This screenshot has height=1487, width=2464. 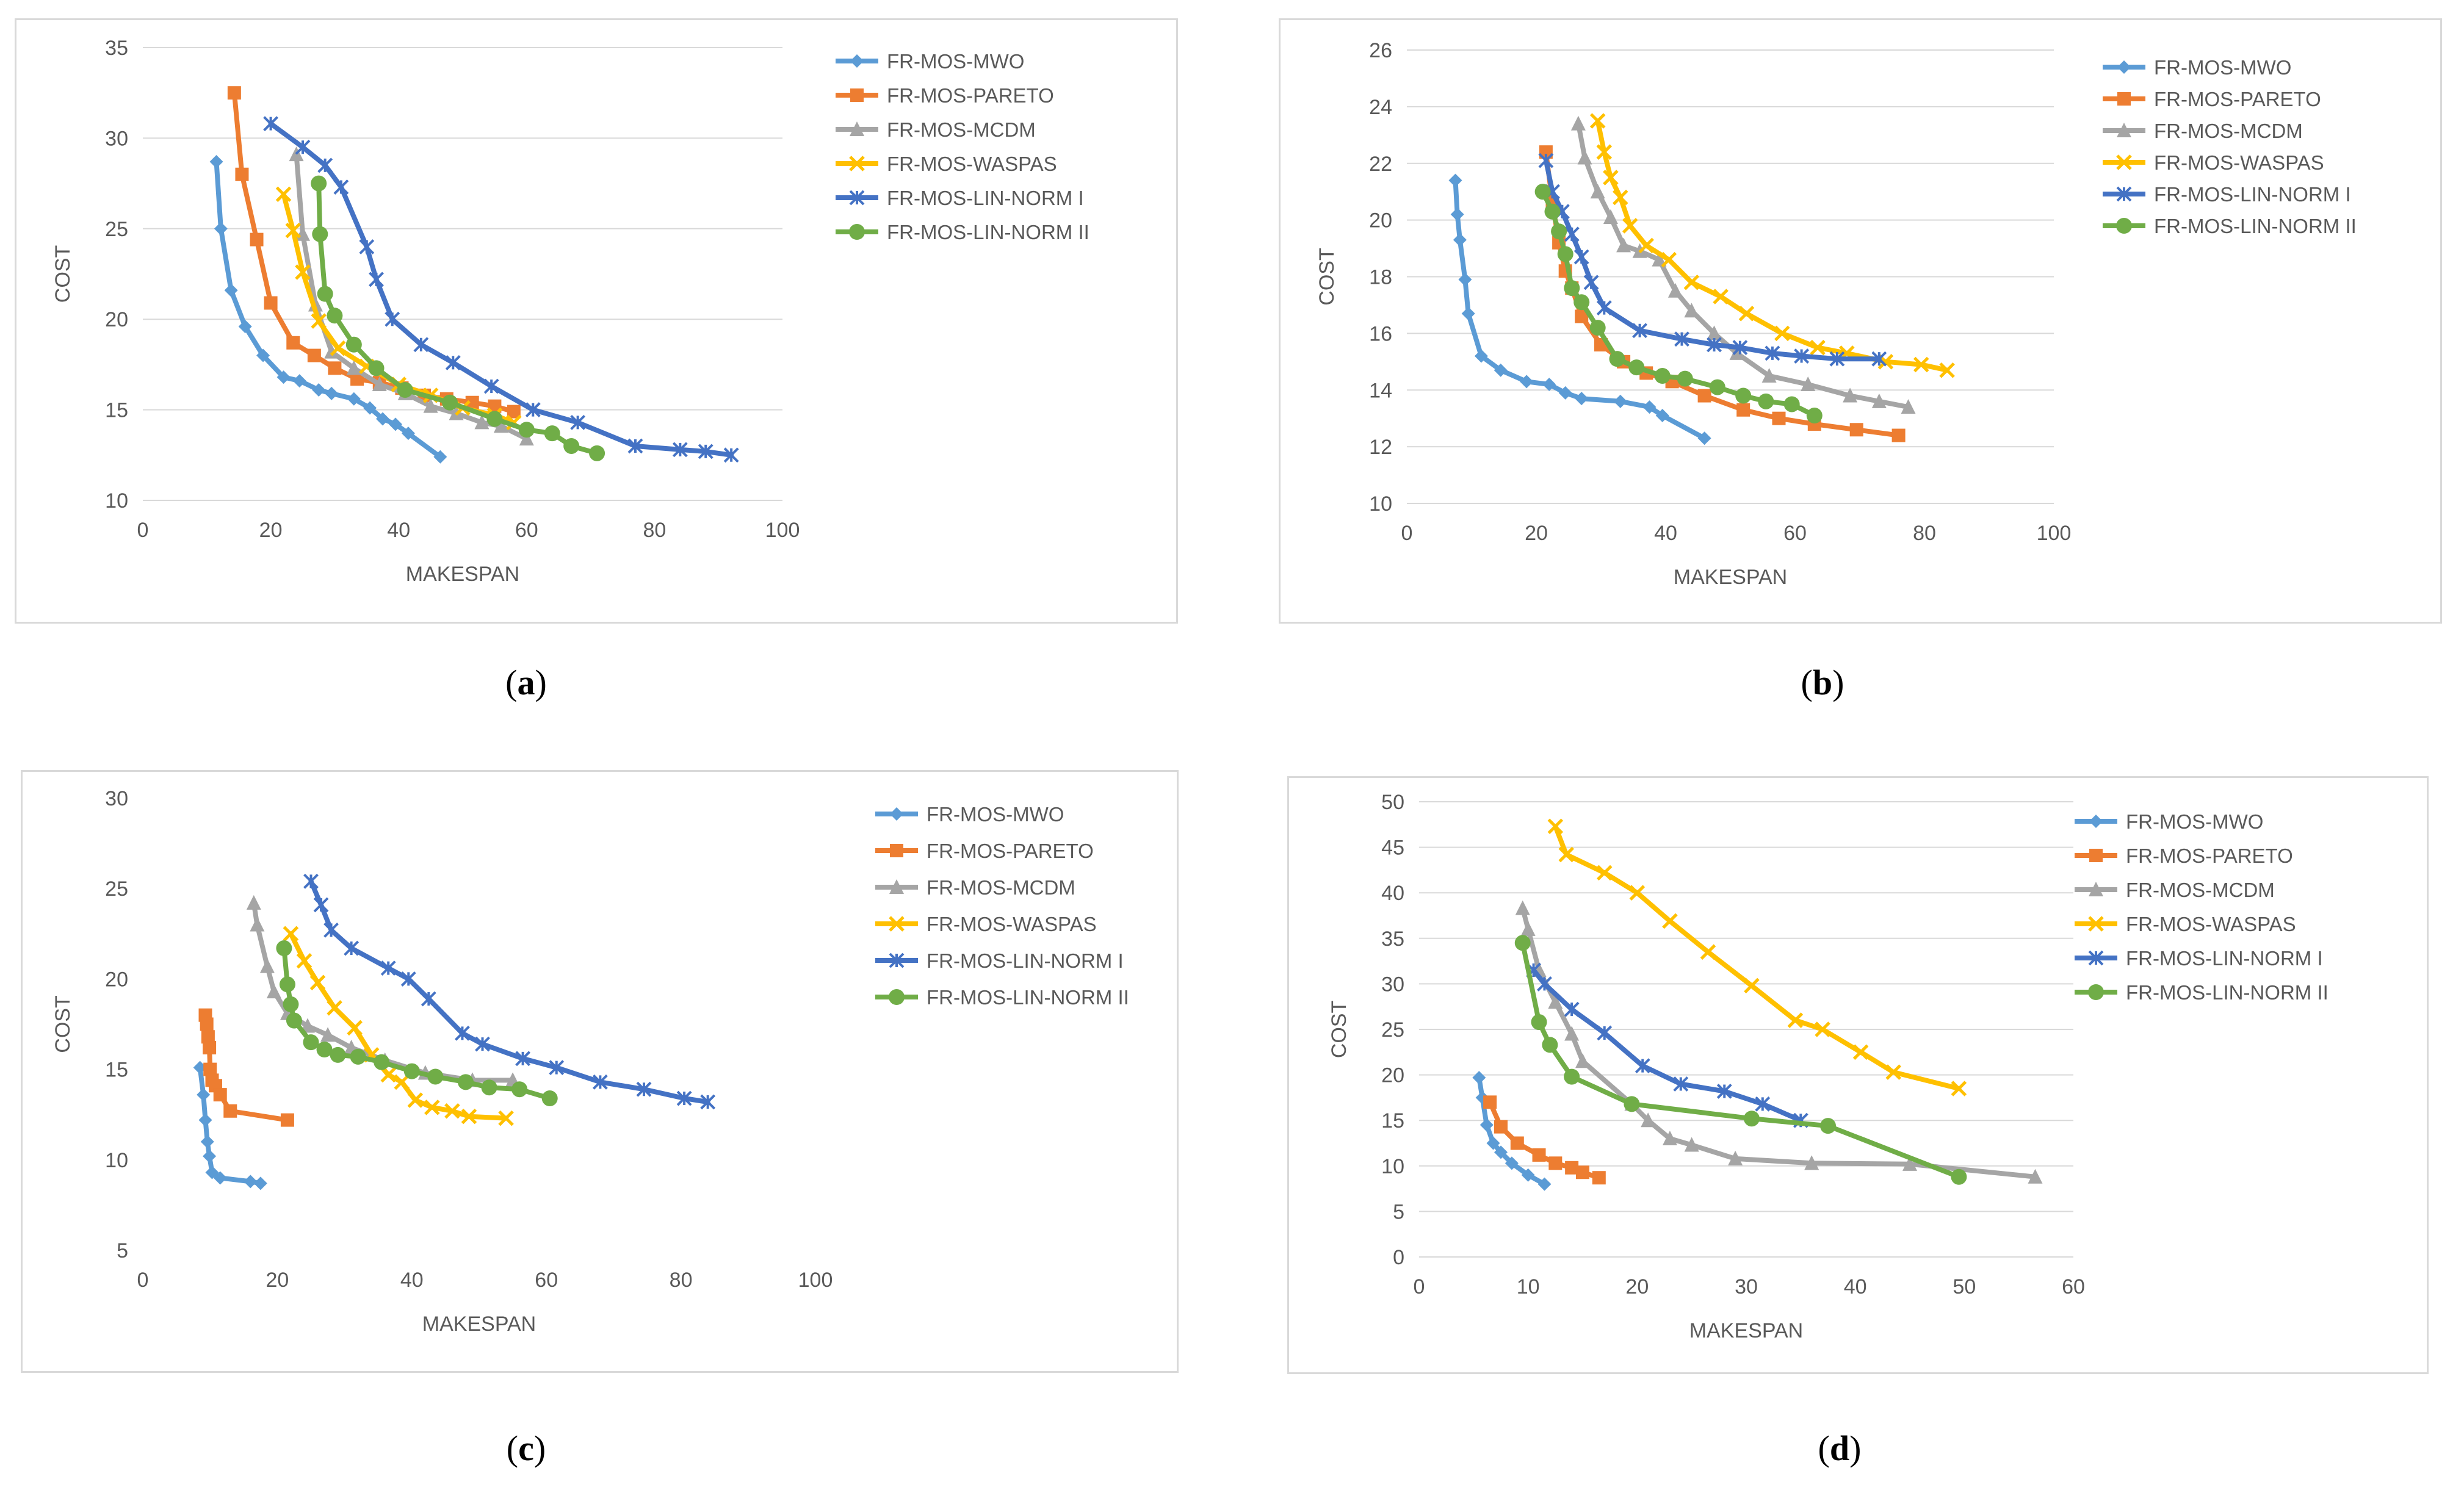 I want to click on y-tick-label: 5, so click(x=1398, y=1211).